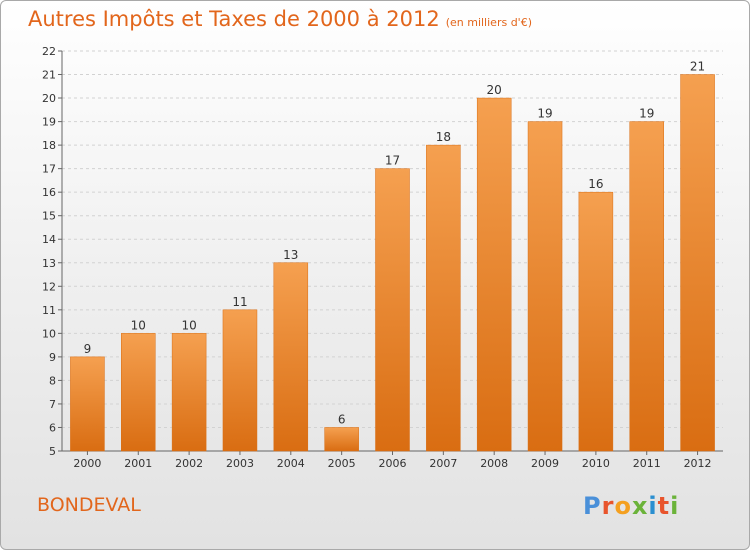 The height and width of the screenshot is (550, 750). Describe the element at coordinates (49, 145) in the screenshot. I see `y-tick-label: 18` at that location.